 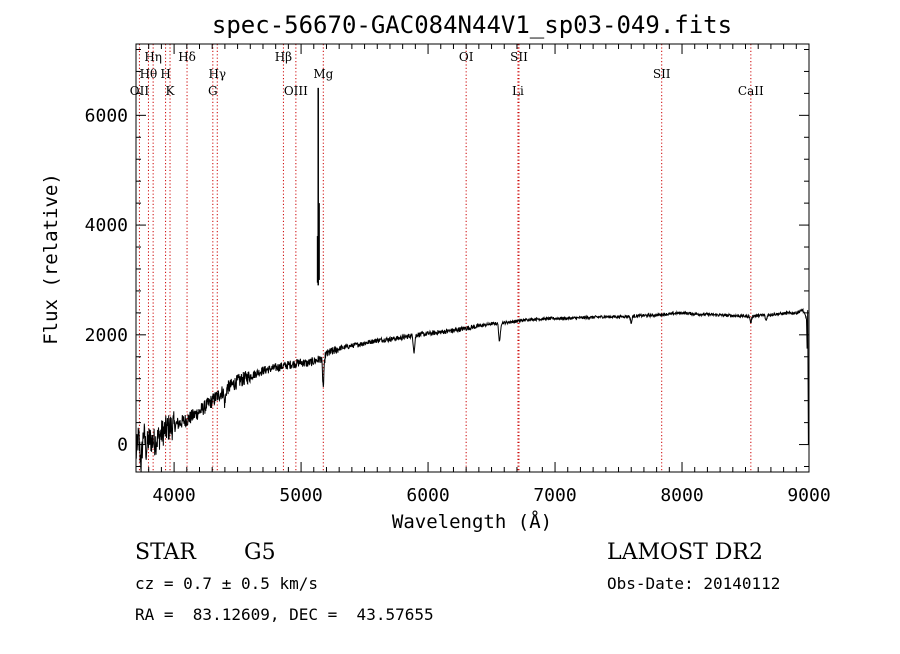 I want to click on x-tick-label: 8000, so click(x=681, y=495).